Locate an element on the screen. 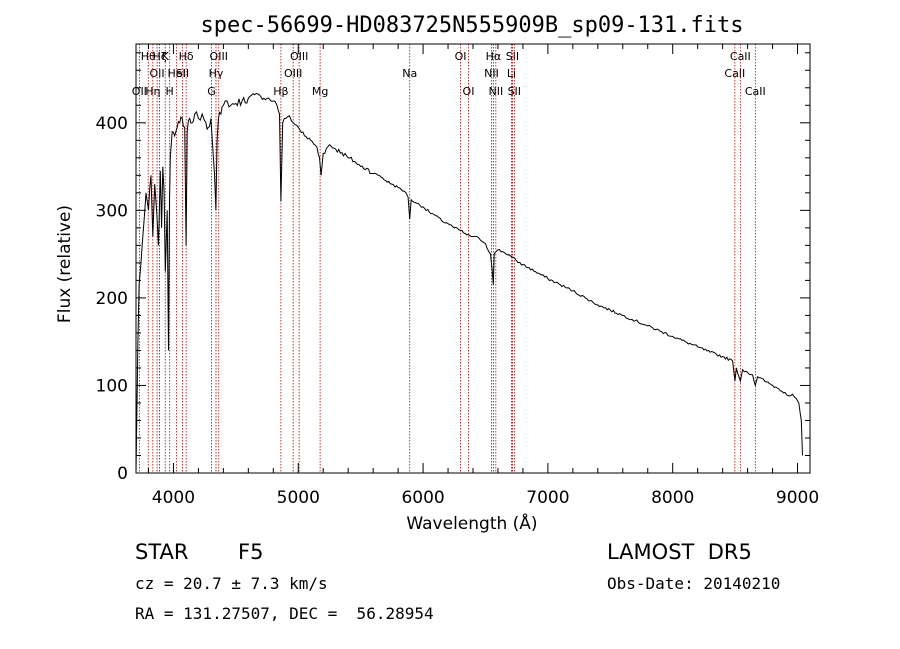  y-tick-label: 100 is located at coordinates (112, 386).